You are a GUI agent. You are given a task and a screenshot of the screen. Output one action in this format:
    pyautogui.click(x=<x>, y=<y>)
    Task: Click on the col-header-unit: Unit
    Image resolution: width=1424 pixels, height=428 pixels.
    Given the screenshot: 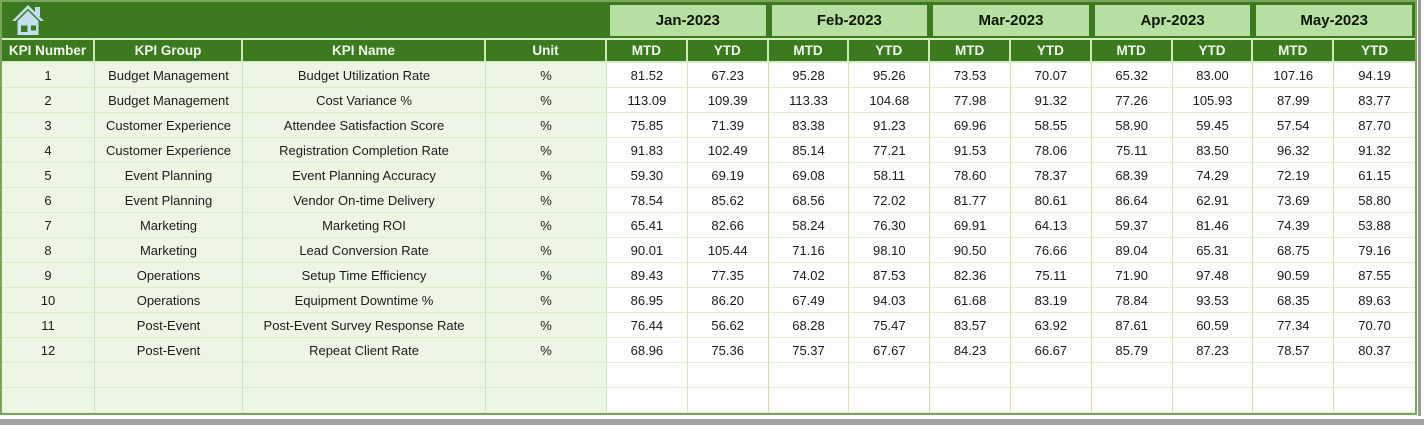 What is the action you would take?
    pyautogui.click(x=546, y=50)
    